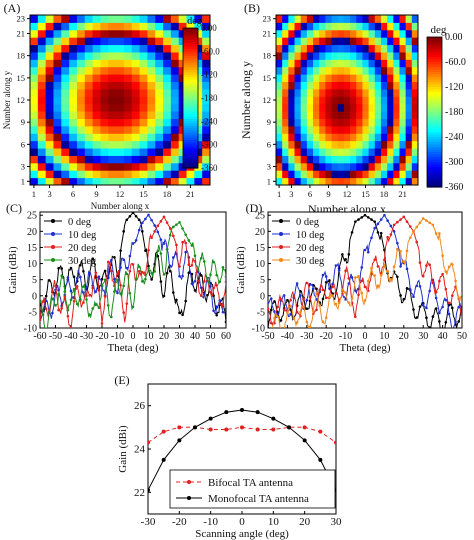 This screenshot has width=474, height=540. I want to click on legend-label: 10 deg, so click(82, 235).